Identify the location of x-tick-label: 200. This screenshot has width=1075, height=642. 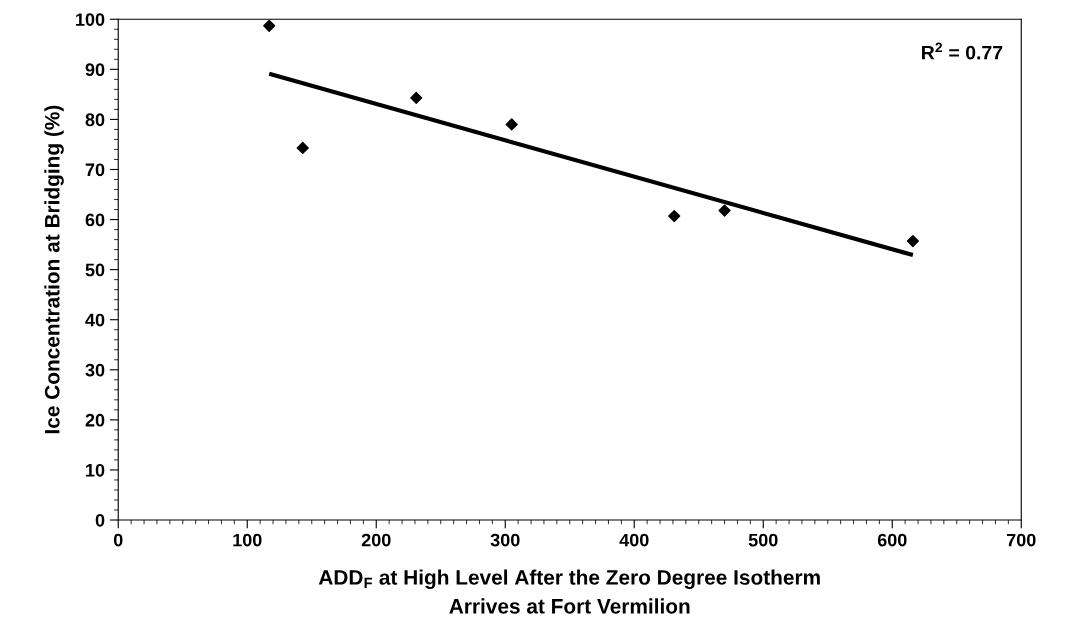
(376, 540).